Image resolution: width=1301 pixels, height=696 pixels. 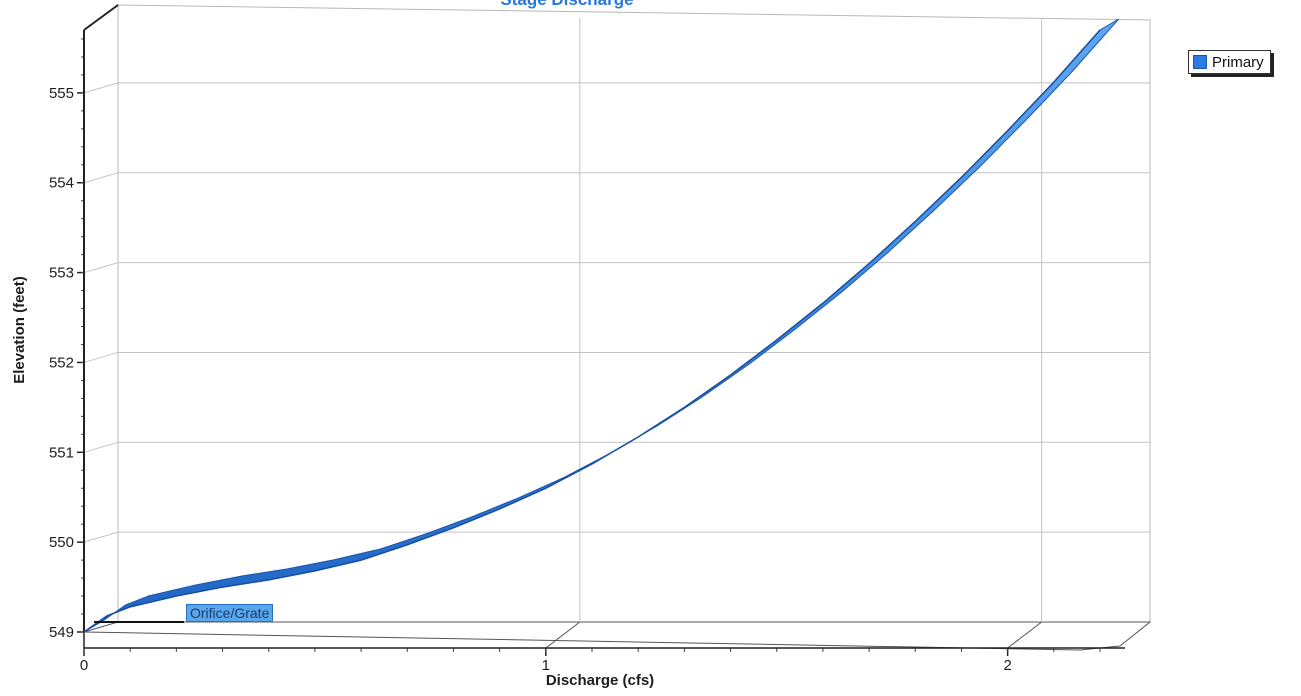 I want to click on annotation-orifice-grate: Orifice/Grate, so click(x=230, y=613).